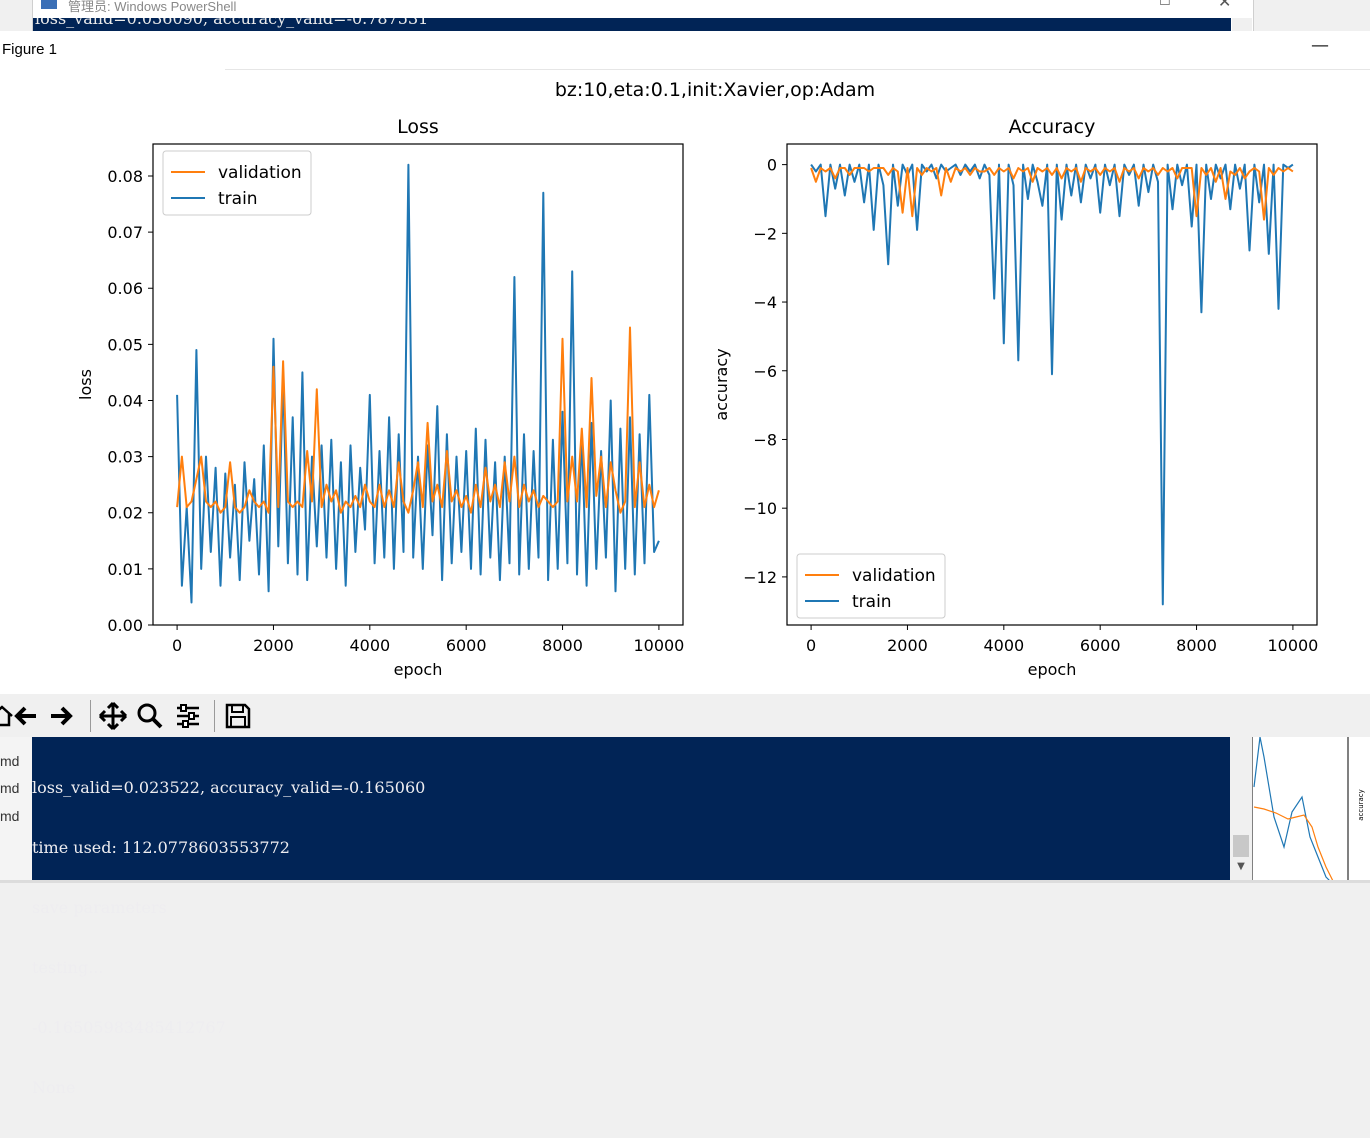  I want to click on back-icon, so click(25, 716).